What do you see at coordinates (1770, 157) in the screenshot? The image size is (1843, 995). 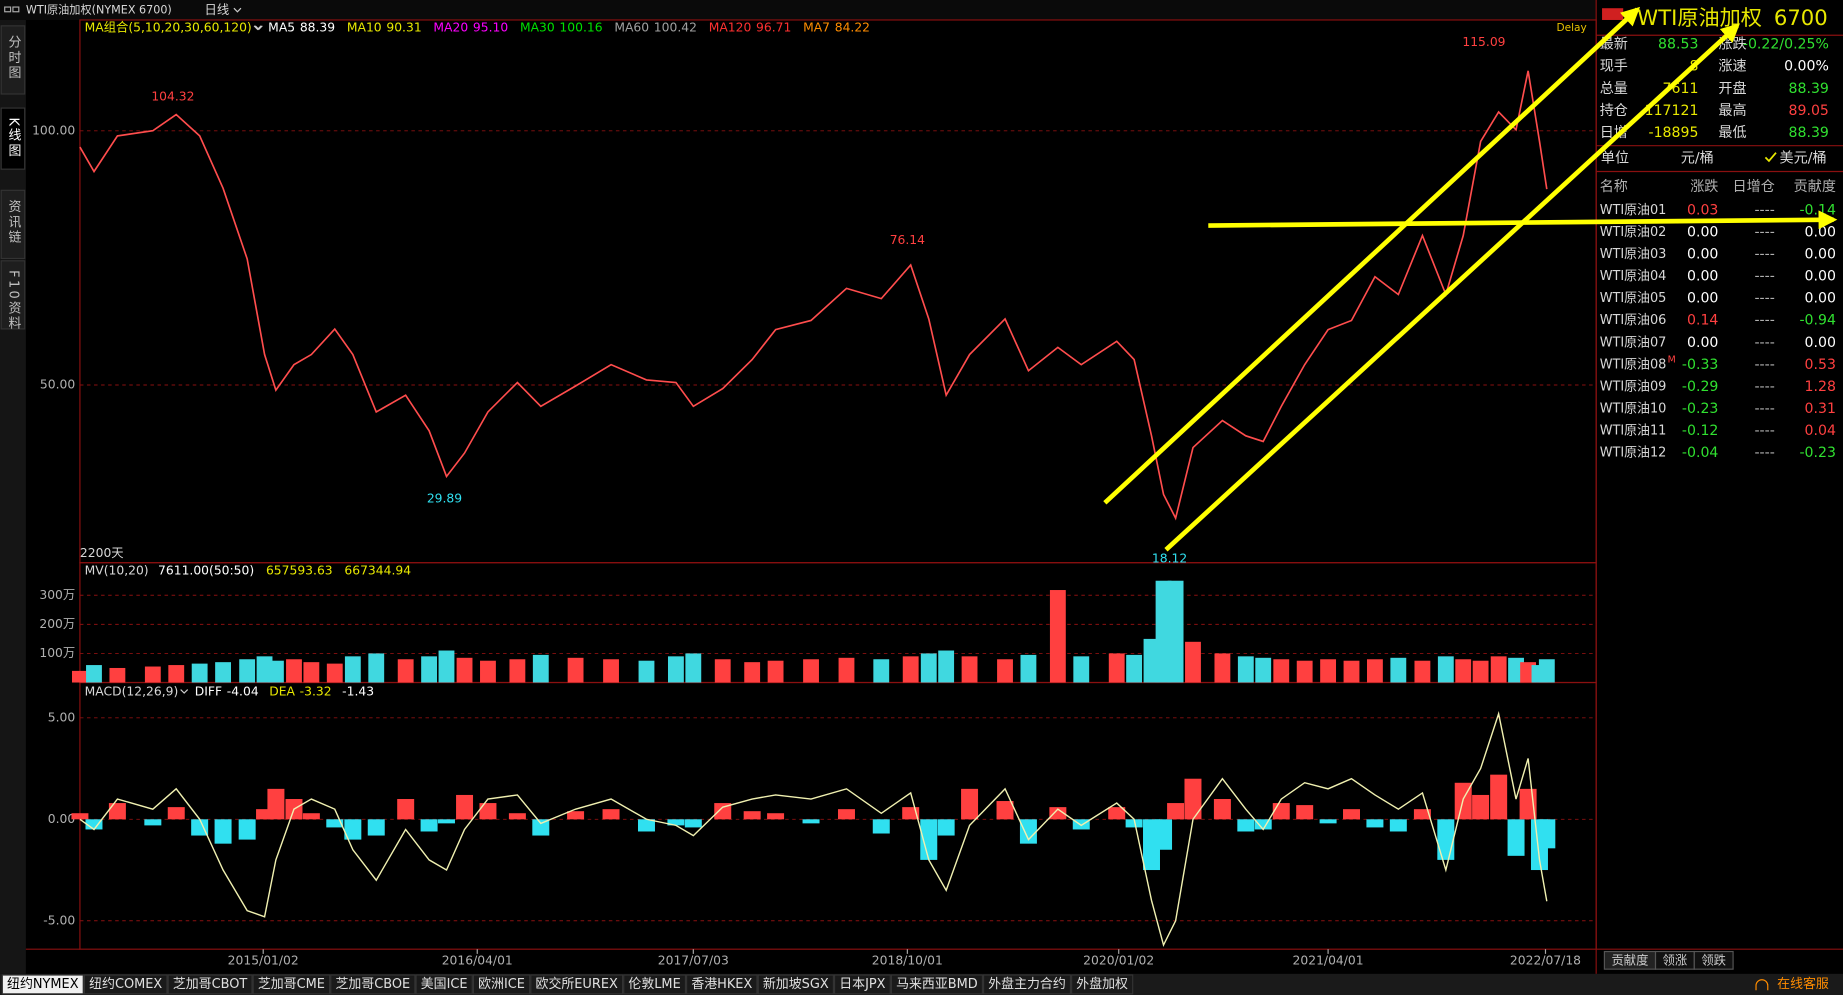 I see `check-icon` at bounding box center [1770, 157].